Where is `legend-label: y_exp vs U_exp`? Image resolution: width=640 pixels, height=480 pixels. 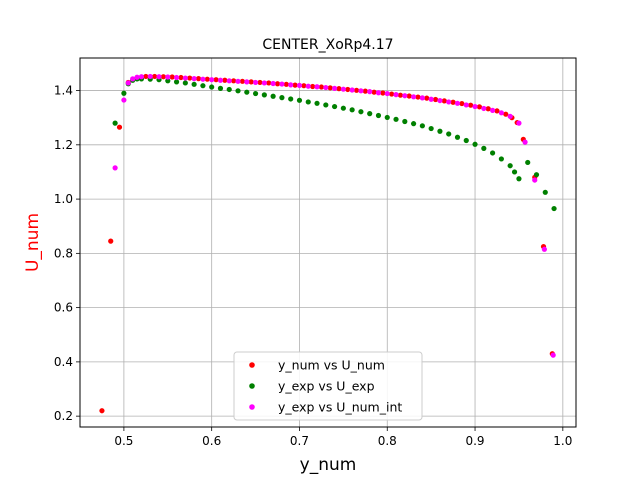 legend-label: y_exp vs U_exp is located at coordinates (326, 386).